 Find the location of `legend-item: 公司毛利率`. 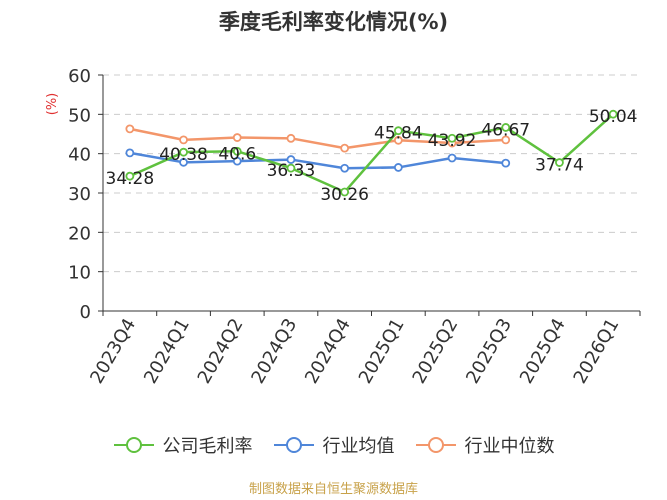

legend-item: 公司毛利率 is located at coordinates (183, 445).